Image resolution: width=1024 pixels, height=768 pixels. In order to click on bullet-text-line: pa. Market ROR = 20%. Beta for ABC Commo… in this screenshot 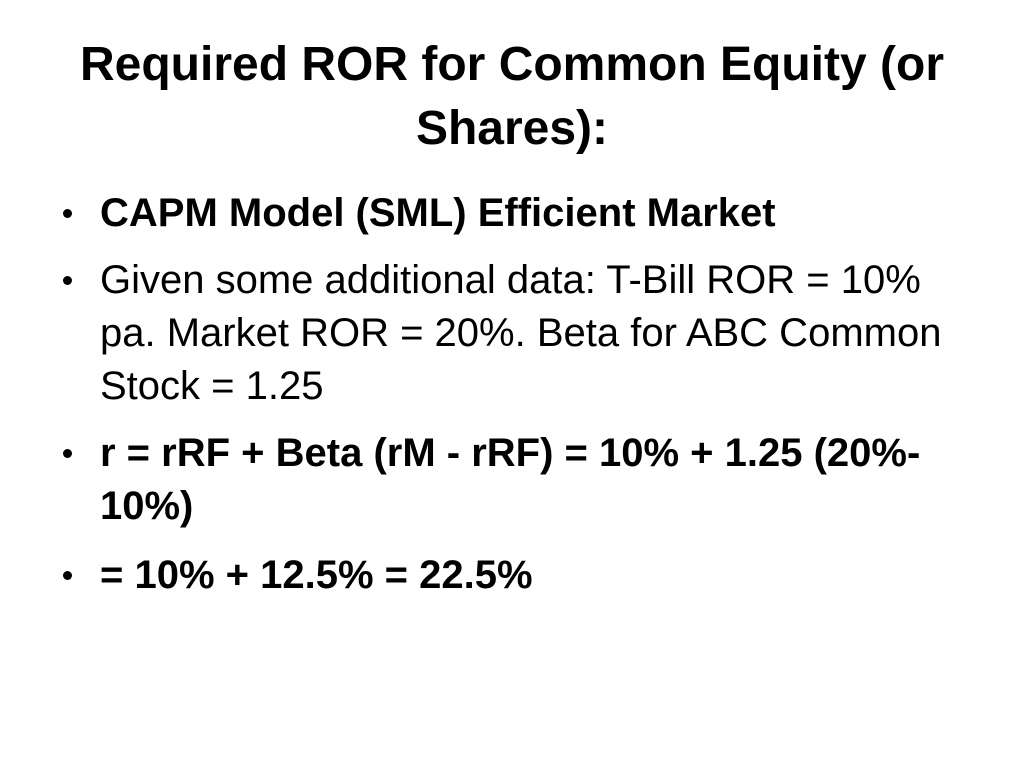, I will do `click(521, 333)`.